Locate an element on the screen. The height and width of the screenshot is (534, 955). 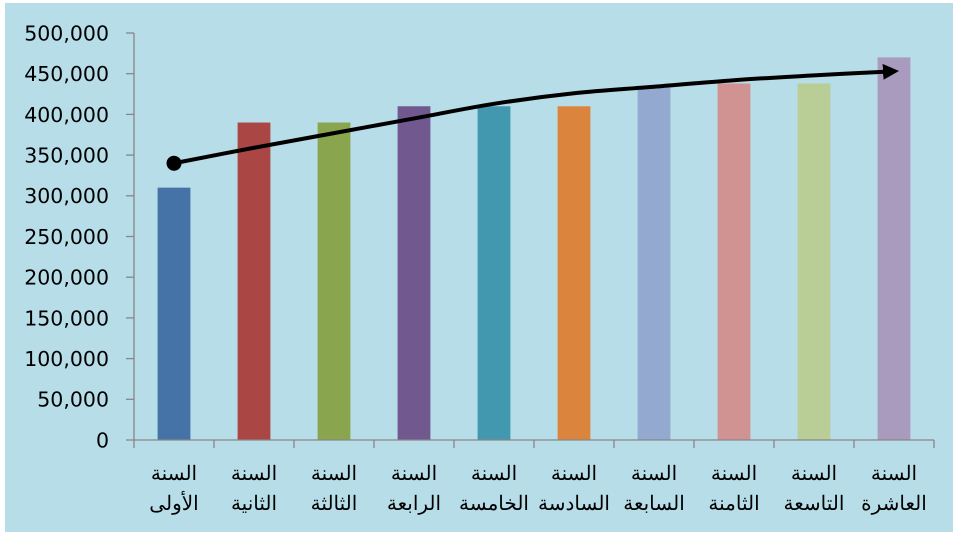
x-tick-label: السنة الثانية is located at coordinates (254, 488).